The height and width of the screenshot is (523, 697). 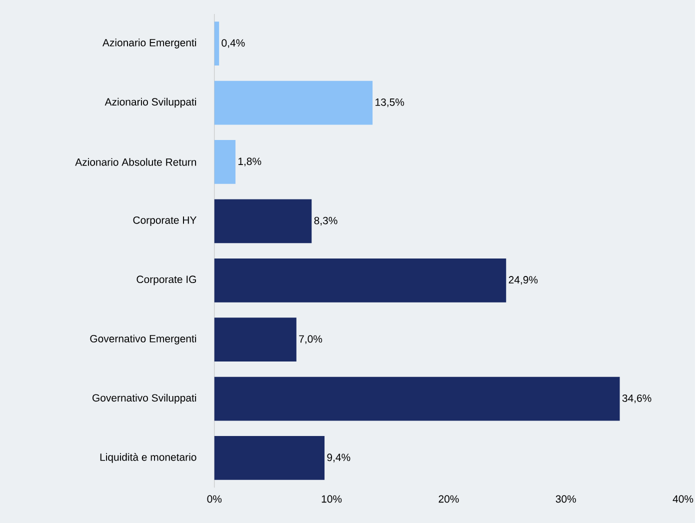 What do you see at coordinates (233, 43) in the screenshot?
I see `data-label: 0,4%` at bounding box center [233, 43].